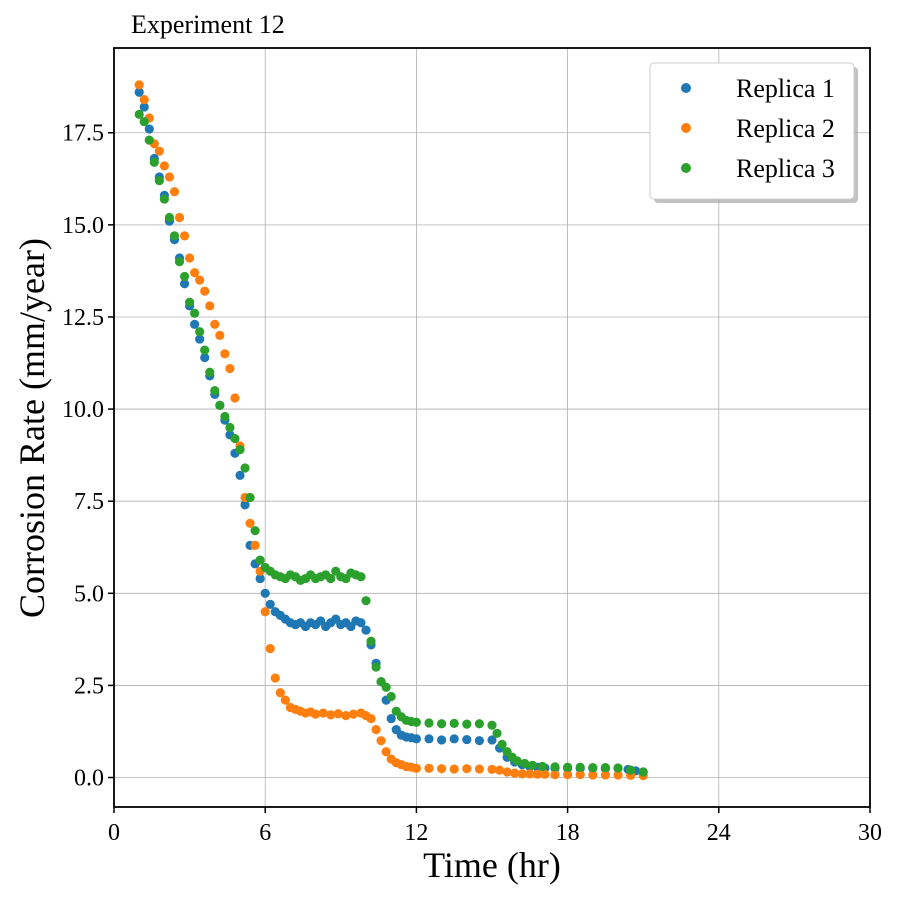 The height and width of the screenshot is (900, 900). I want to click on x-tick-label: 24, so click(719, 833).